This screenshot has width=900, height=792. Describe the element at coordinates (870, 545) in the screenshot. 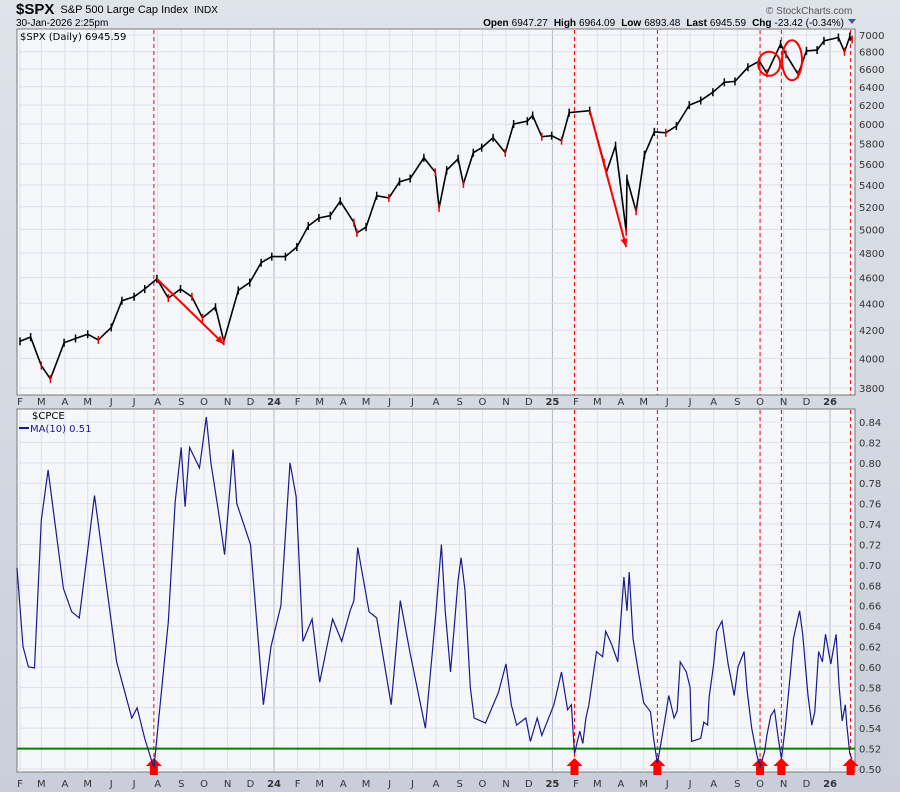

I see `y-tick-label: 0.72` at that location.